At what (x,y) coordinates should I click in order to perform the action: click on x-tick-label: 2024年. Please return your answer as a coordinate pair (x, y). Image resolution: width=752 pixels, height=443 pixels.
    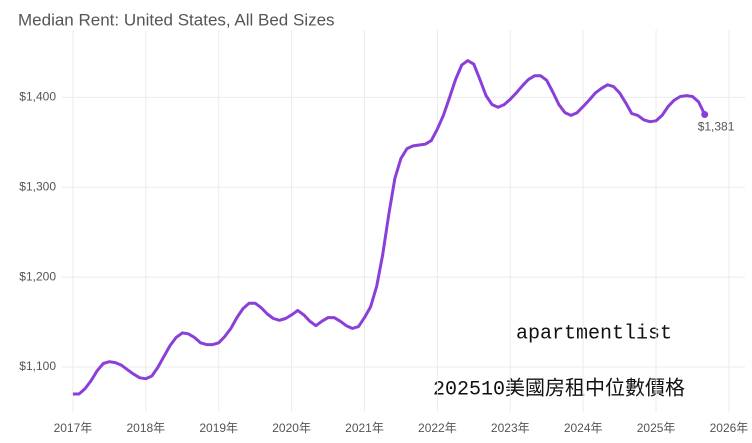
    Looking at the image, I should click on (583, 428).